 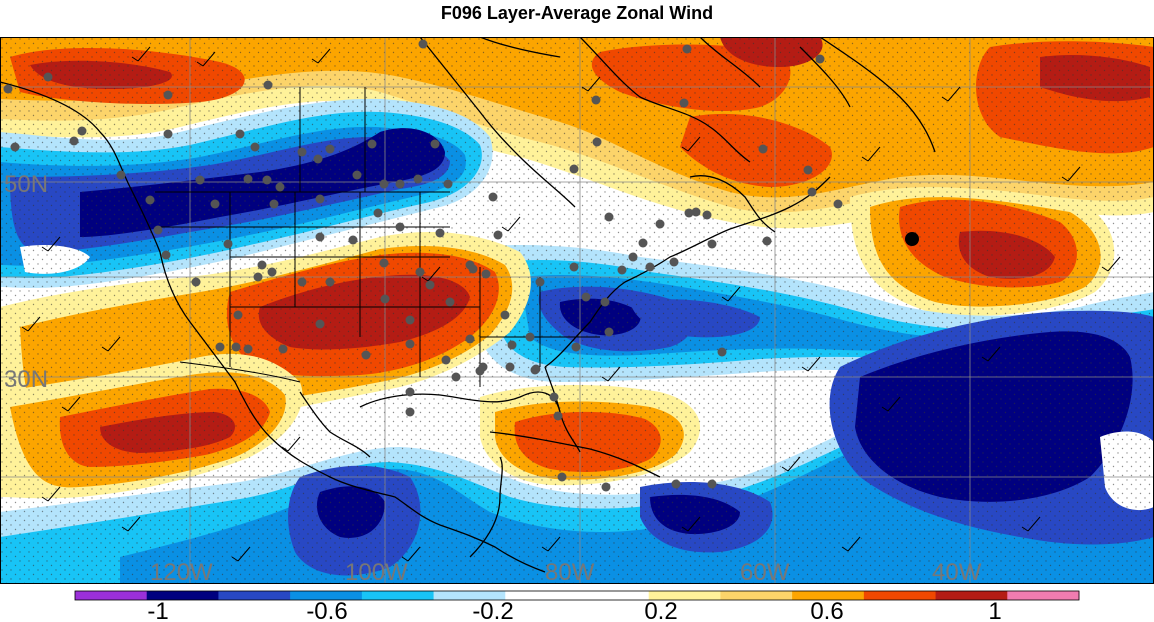 What do you see at coordinates (157, 610) in the screenshot?
I see `colorbar-tick-label: -1` at bounding box center [157, 610].